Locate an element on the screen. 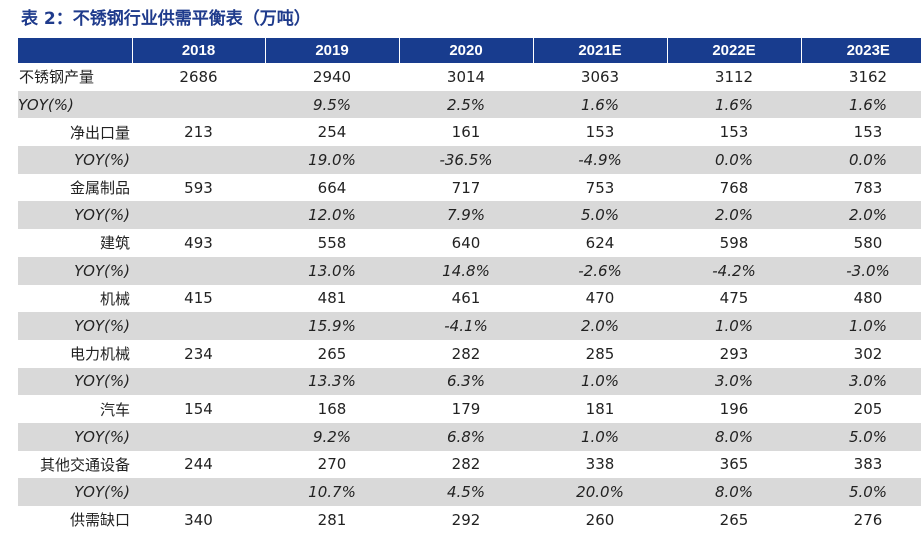 The image size is (921, 534). table-cell: 338 is located at coordinates (600, 464).